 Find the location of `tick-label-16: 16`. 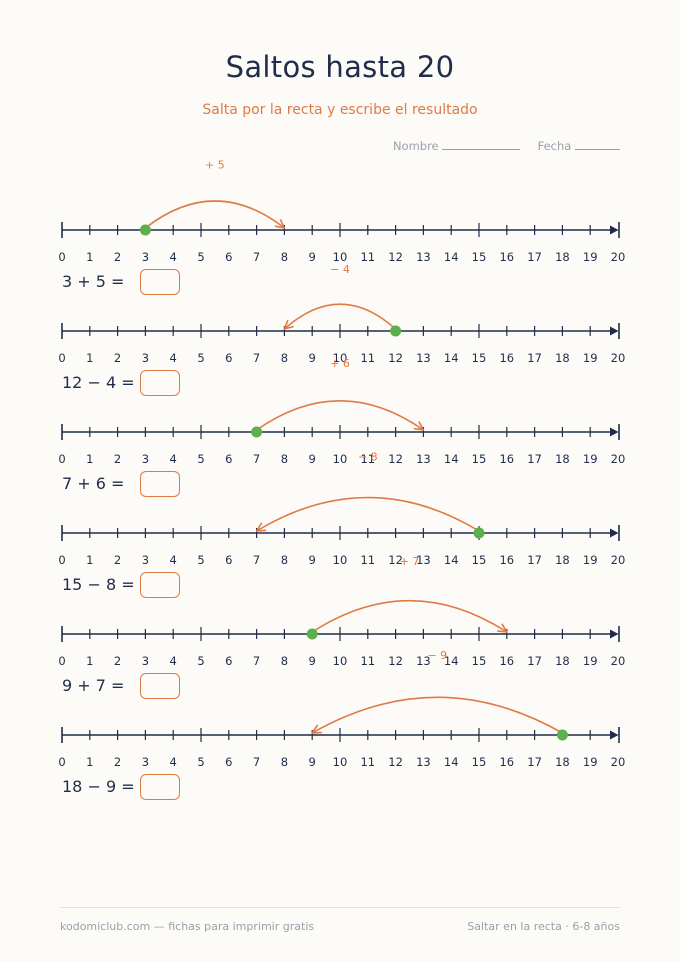

tick-label-16: 16 is located at coordinates (506, 257).